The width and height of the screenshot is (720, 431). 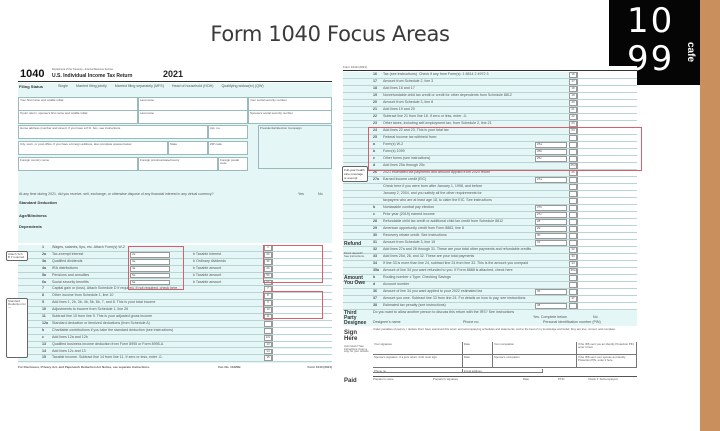 I want to click on sub-amount-box-38: 38, so click(x=551, y=306).